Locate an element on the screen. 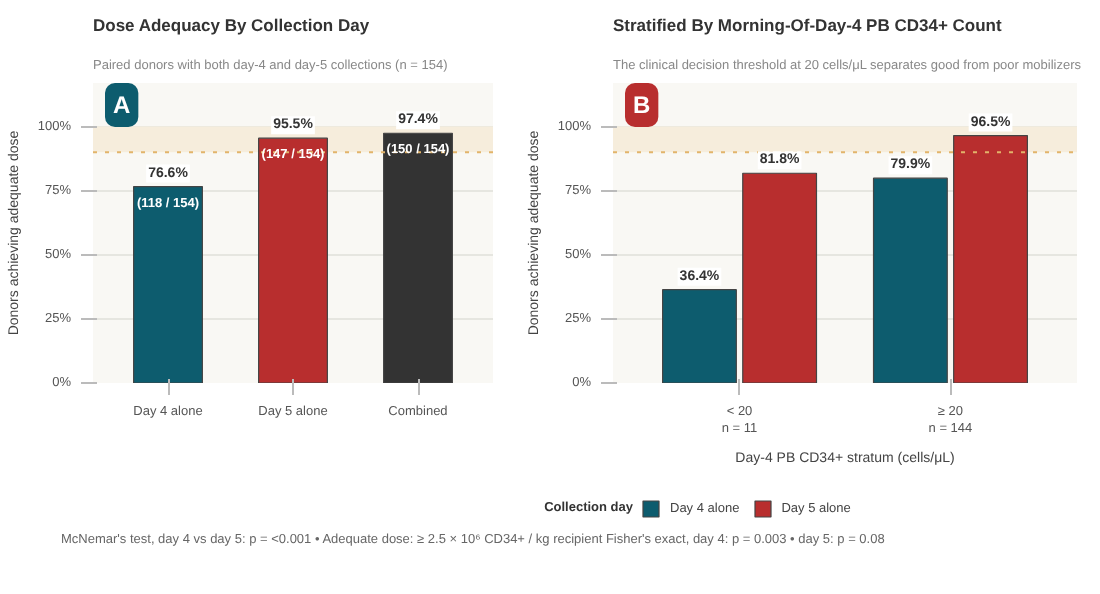 This screenshot has height=594, width=1100. chart-title: Dose Adequacy By Collection Day is located at coordinates (231, 25).